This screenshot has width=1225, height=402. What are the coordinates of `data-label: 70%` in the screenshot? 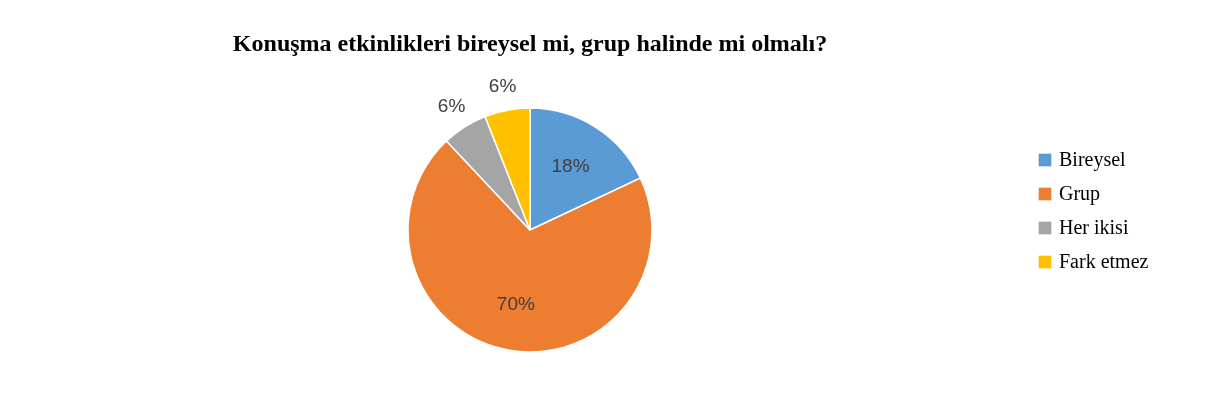 It's located at (515, 304).